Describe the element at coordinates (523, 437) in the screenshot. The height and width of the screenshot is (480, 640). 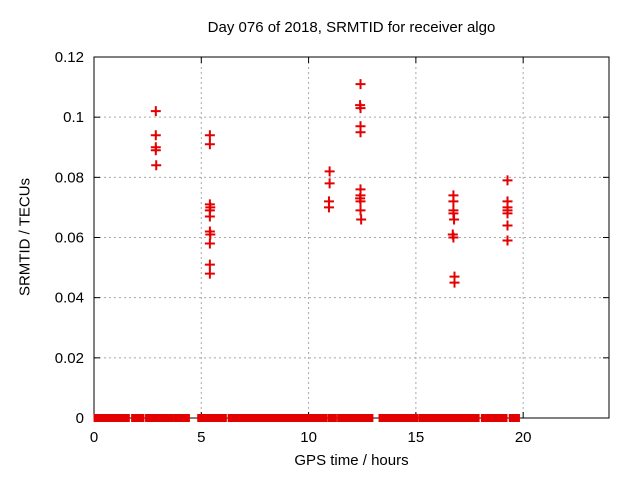
I see `x-tick-label: 20` at that location.